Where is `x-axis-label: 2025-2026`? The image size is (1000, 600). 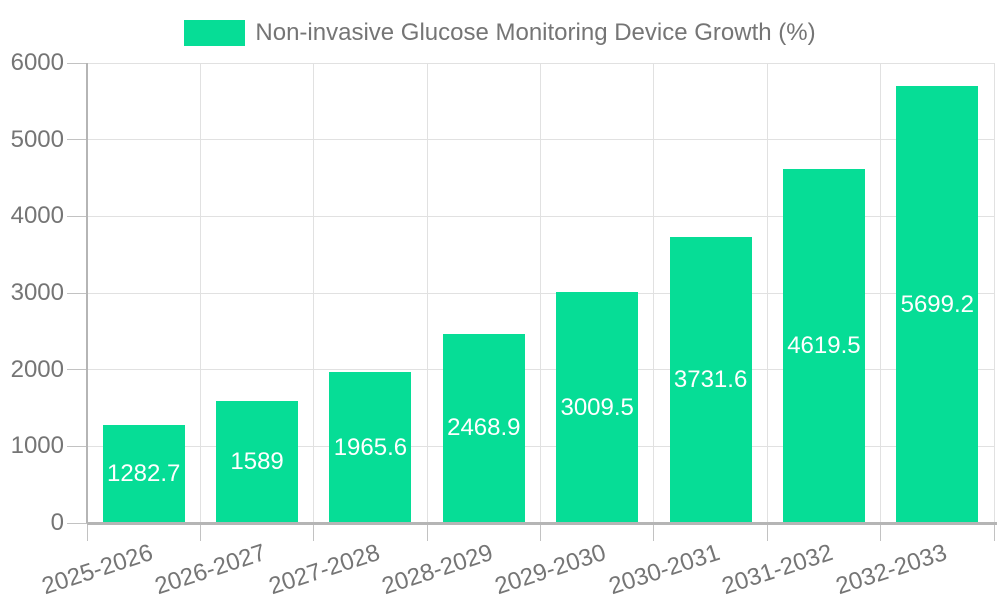 x-axis-label: 2025-2026 is located at coordinates (97, 569).